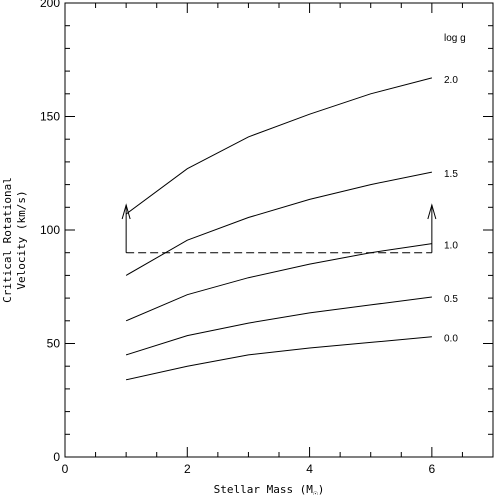  I want to click on x-tick-label: 6, so click(432, 469).